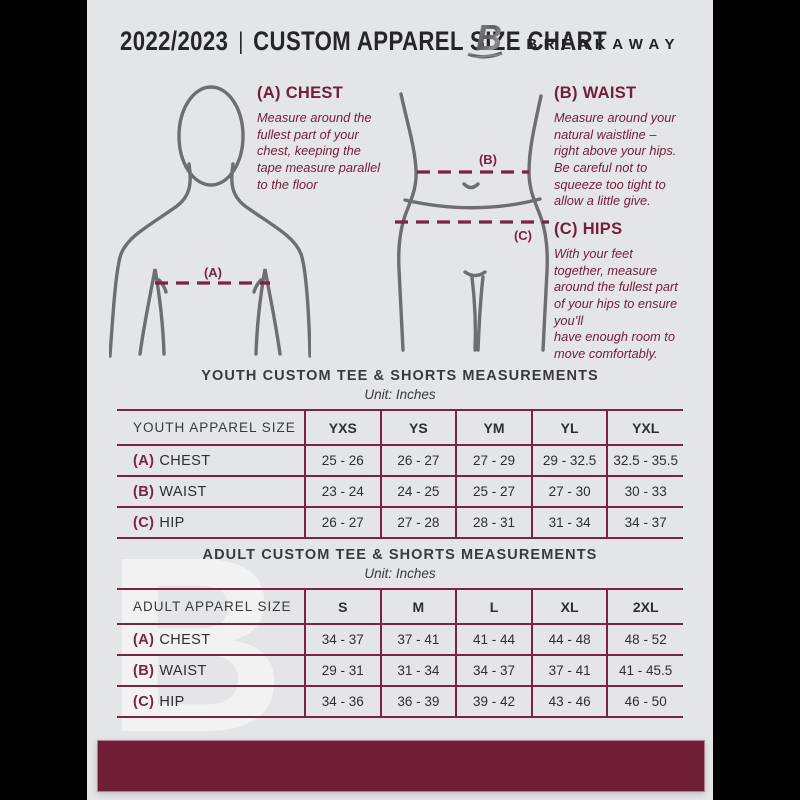 The height and width of the screenshot is (800, 800). Describe the element at coordinates (644, 427) in the screenshot. I see `size-column-header: YXL` at that location.